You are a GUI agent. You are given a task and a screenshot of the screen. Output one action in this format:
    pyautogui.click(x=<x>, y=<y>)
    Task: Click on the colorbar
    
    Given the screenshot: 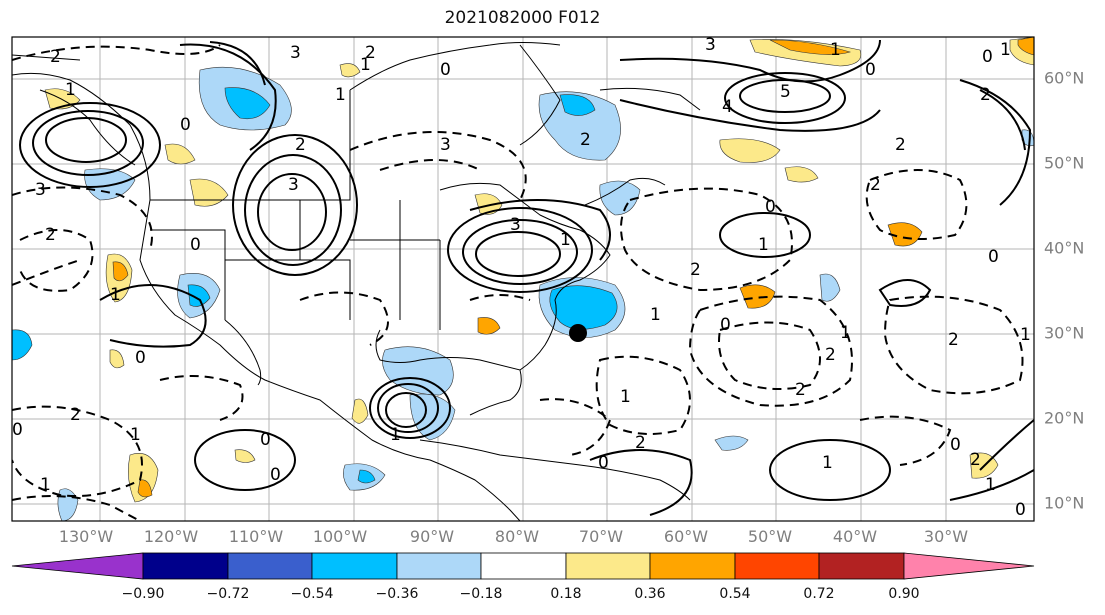 What is the action you would take?
    pyautogui.click(x=523, y=566)
    